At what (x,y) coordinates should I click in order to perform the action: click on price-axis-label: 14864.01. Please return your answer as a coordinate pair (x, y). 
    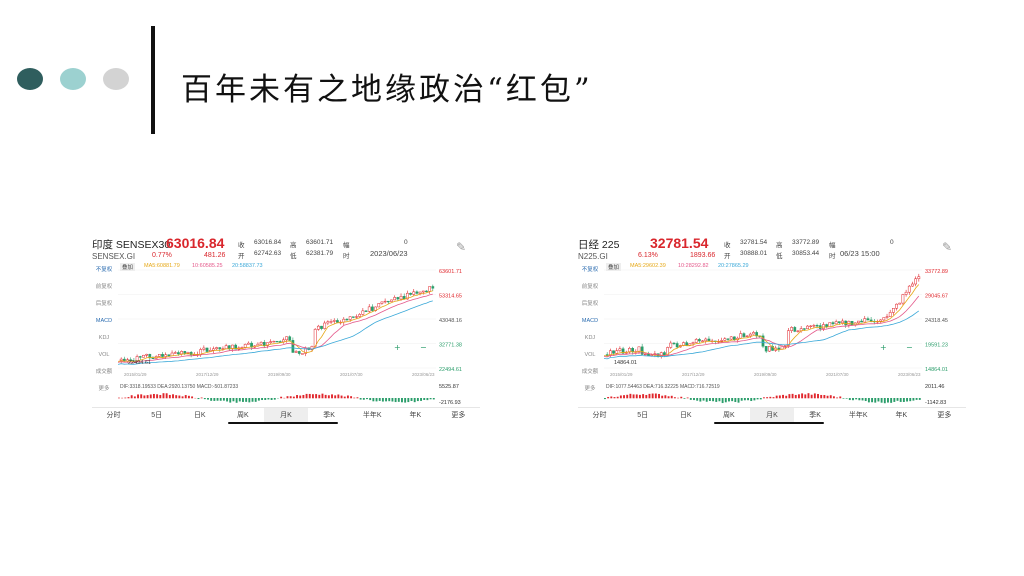
    Looking at the image, I should click on (936, 370).